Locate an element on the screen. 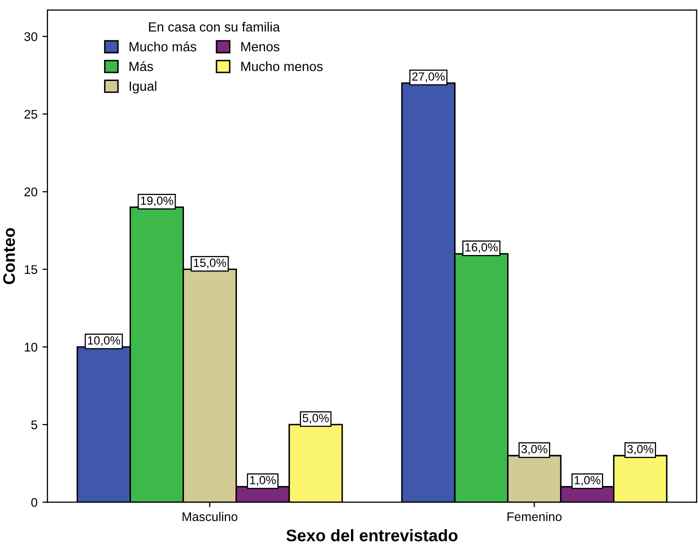 Image resolution: width=698 pixels, height=558 pixels. x-tick-label: Femenino is located at coordinates (535, 517).